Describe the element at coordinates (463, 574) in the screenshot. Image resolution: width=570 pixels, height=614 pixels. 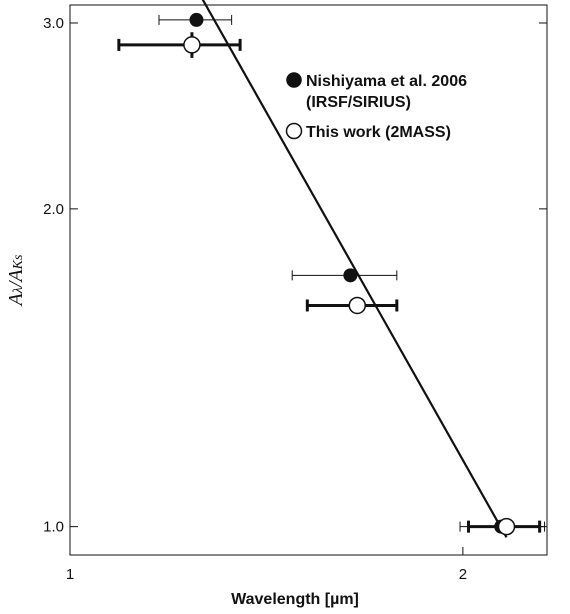
I see `x-tick-label-1: 2` at that location.